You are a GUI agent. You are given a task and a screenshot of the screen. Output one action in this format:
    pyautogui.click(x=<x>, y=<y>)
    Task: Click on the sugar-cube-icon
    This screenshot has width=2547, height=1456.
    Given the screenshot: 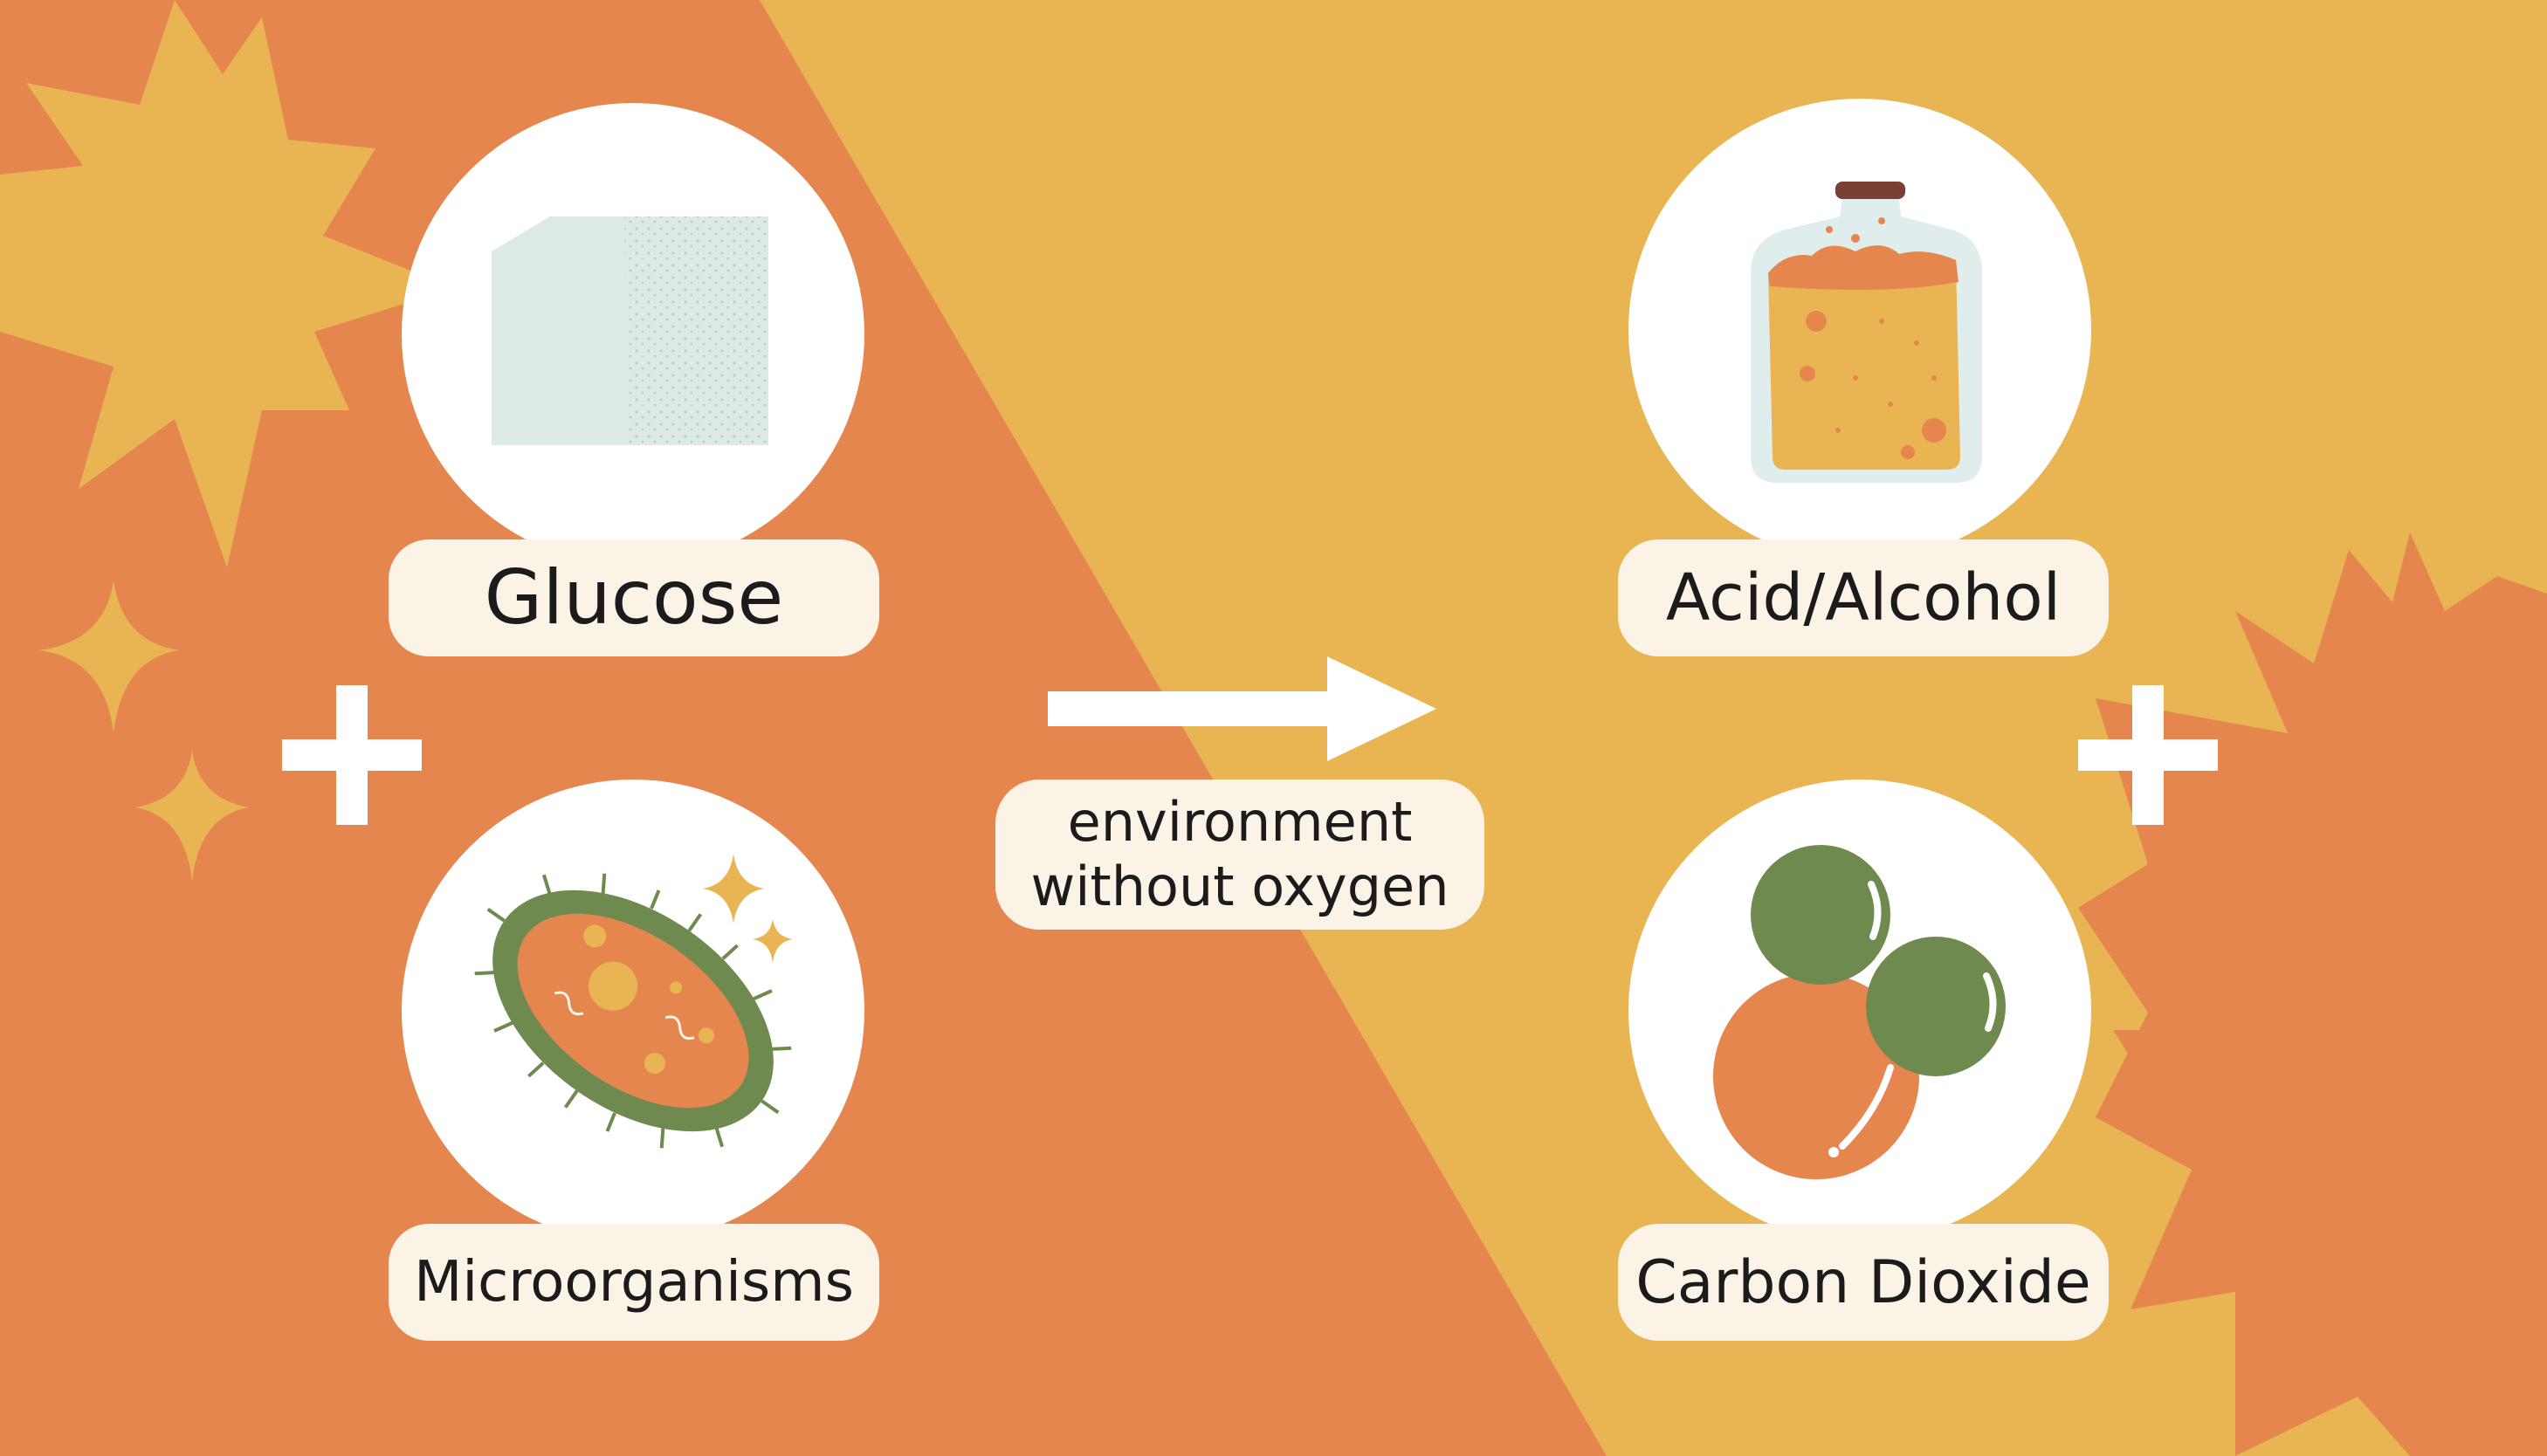 What is the action you would take?
    pyautogui.click(x=630, y=330)
    